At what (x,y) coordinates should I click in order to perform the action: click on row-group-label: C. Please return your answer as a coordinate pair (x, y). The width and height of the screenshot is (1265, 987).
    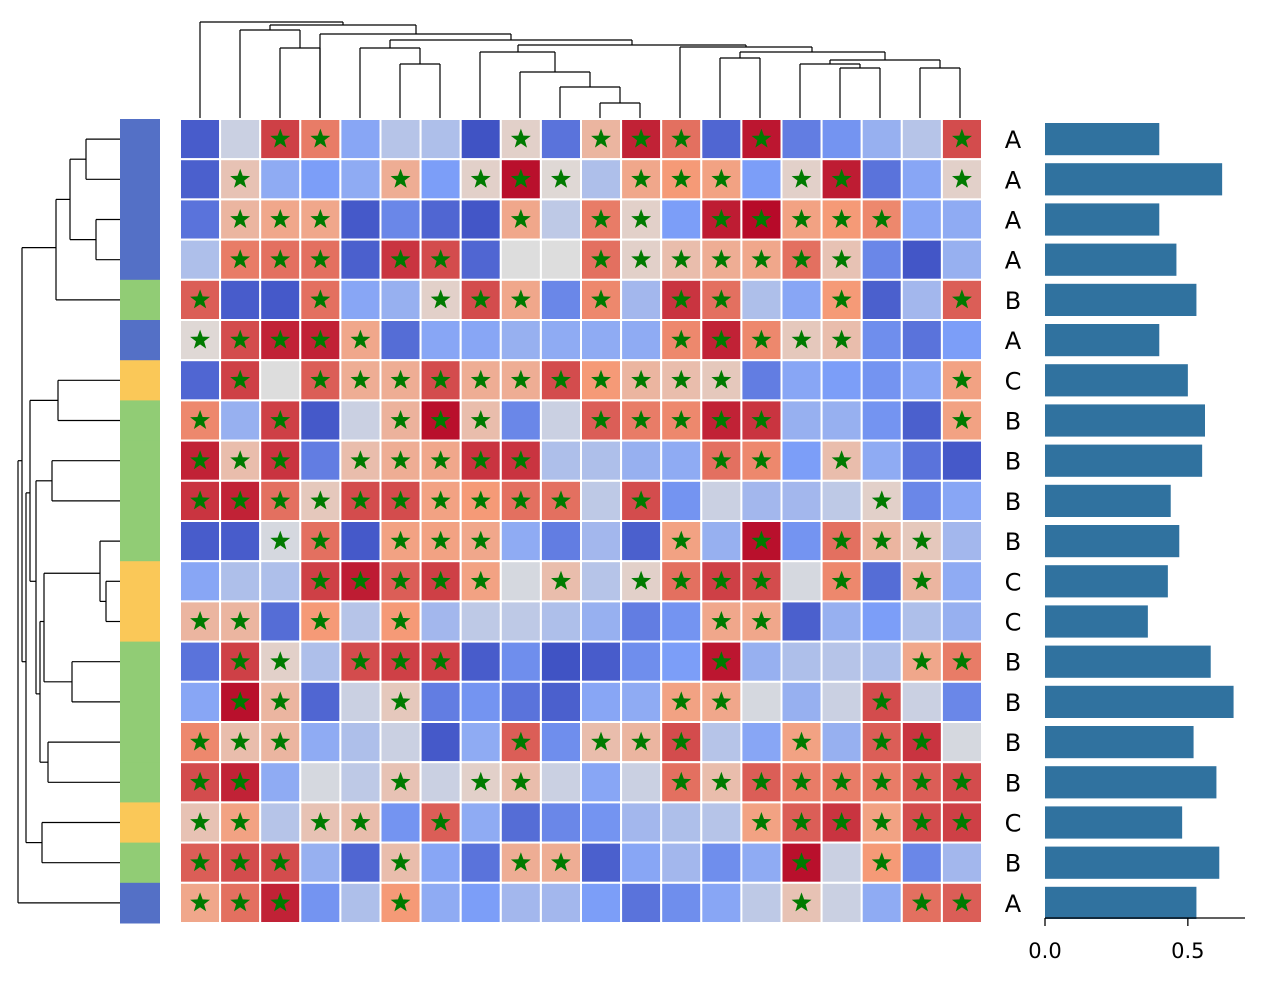
    Looking at the image, I should click on (1013, 381).